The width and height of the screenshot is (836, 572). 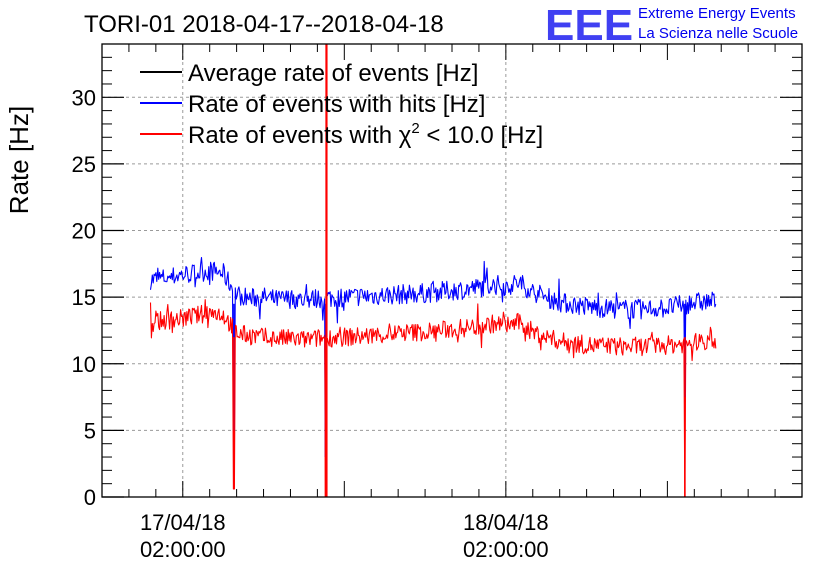 What do you see at coordinates (365, 134) in the screenshot?
I see `legend-label-chi2: Rate of events with χ2 < 10.0 [Hz]` at bounding box center [365, 134].